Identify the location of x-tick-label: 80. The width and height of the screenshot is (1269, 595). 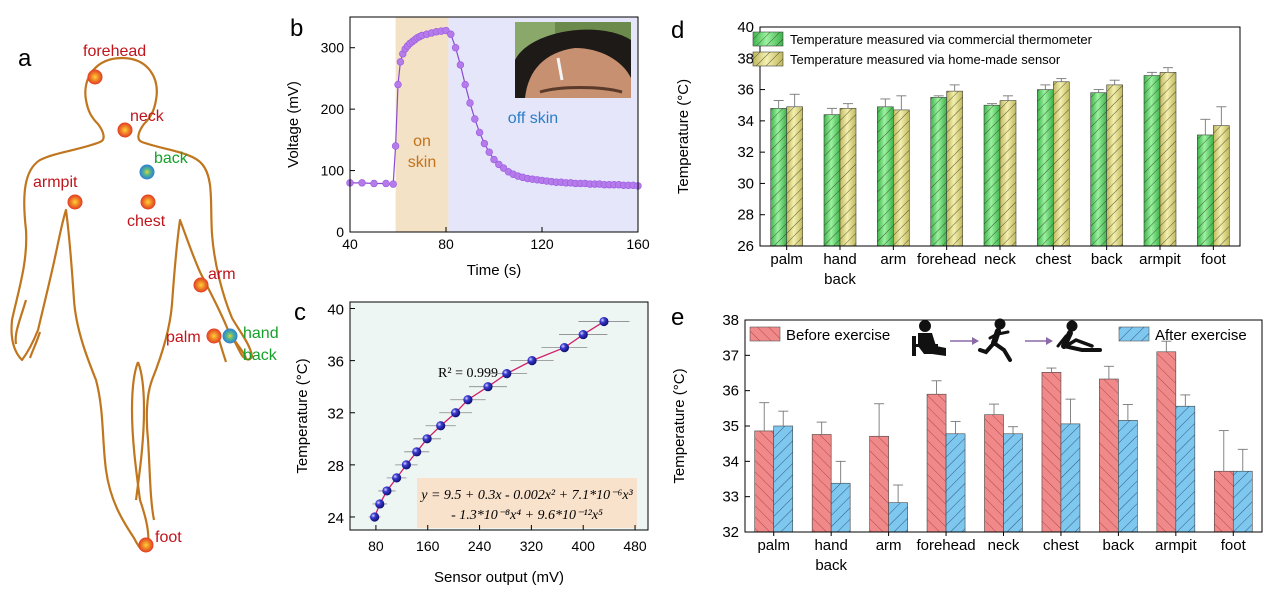
(376, 546).